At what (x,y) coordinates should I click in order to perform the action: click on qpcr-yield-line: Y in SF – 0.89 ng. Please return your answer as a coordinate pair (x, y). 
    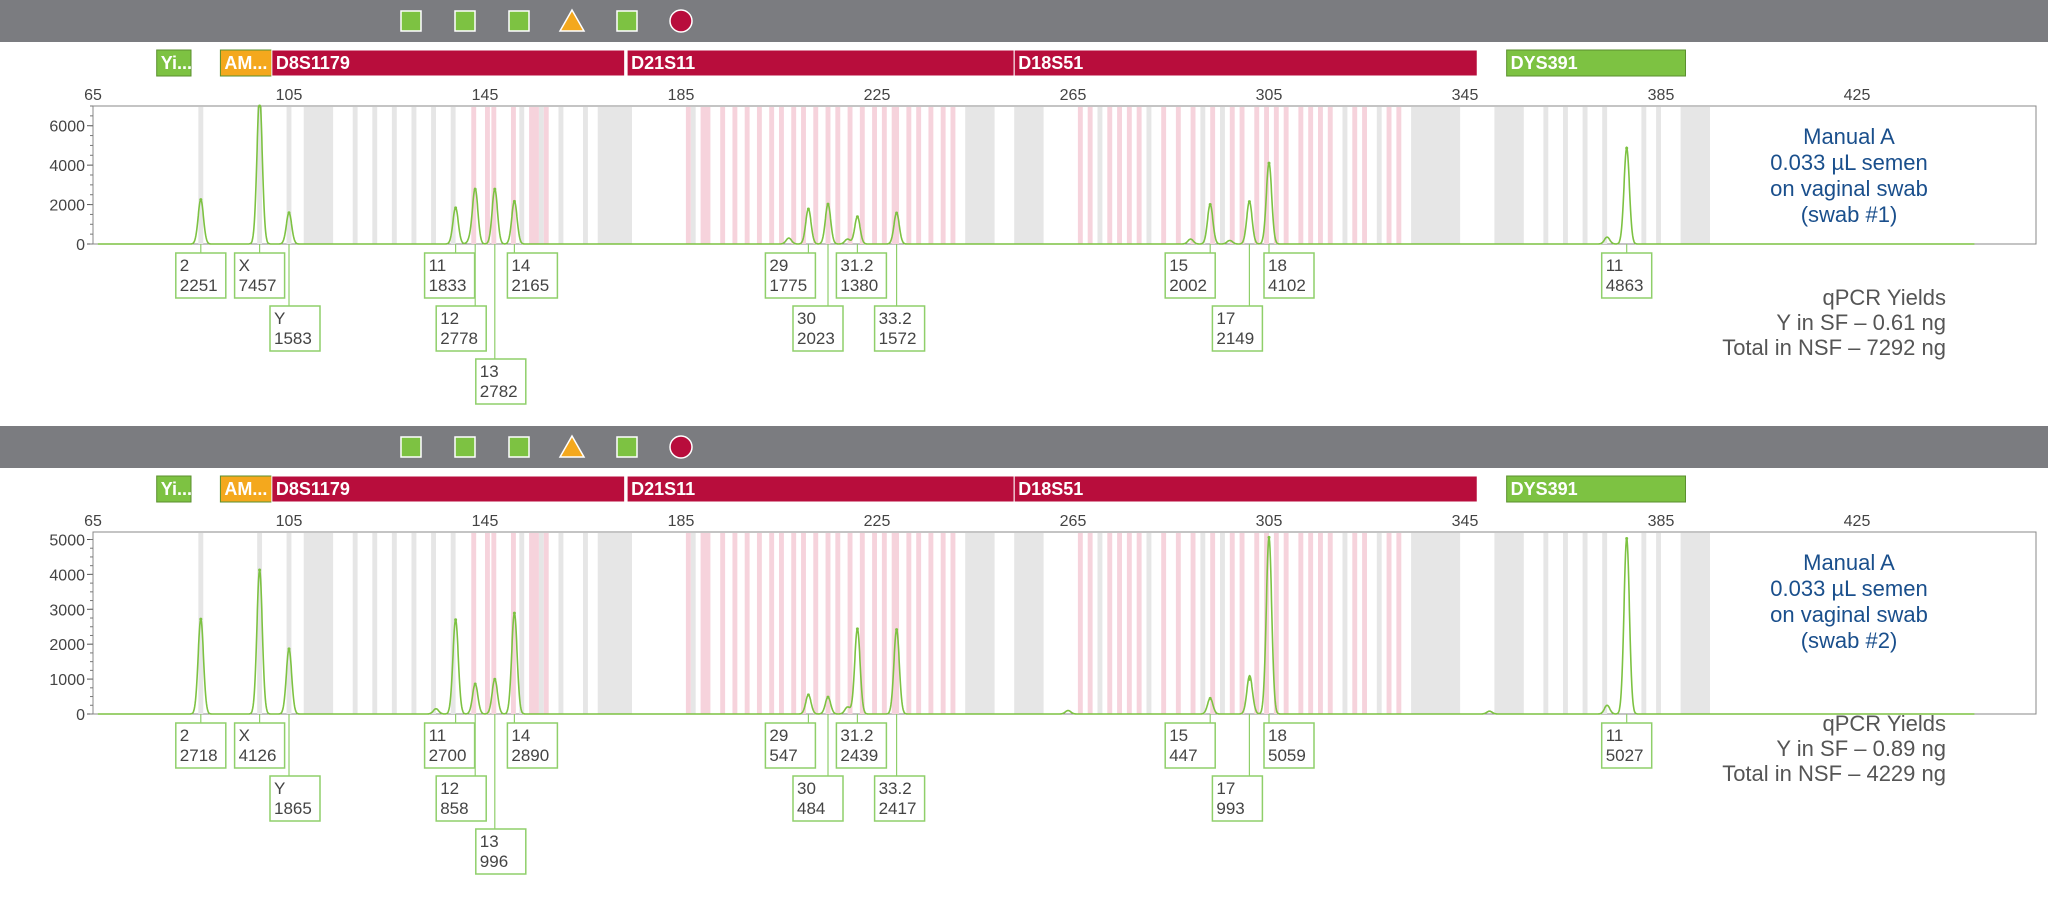
    Looking at the image, I should click on (1861, 748).